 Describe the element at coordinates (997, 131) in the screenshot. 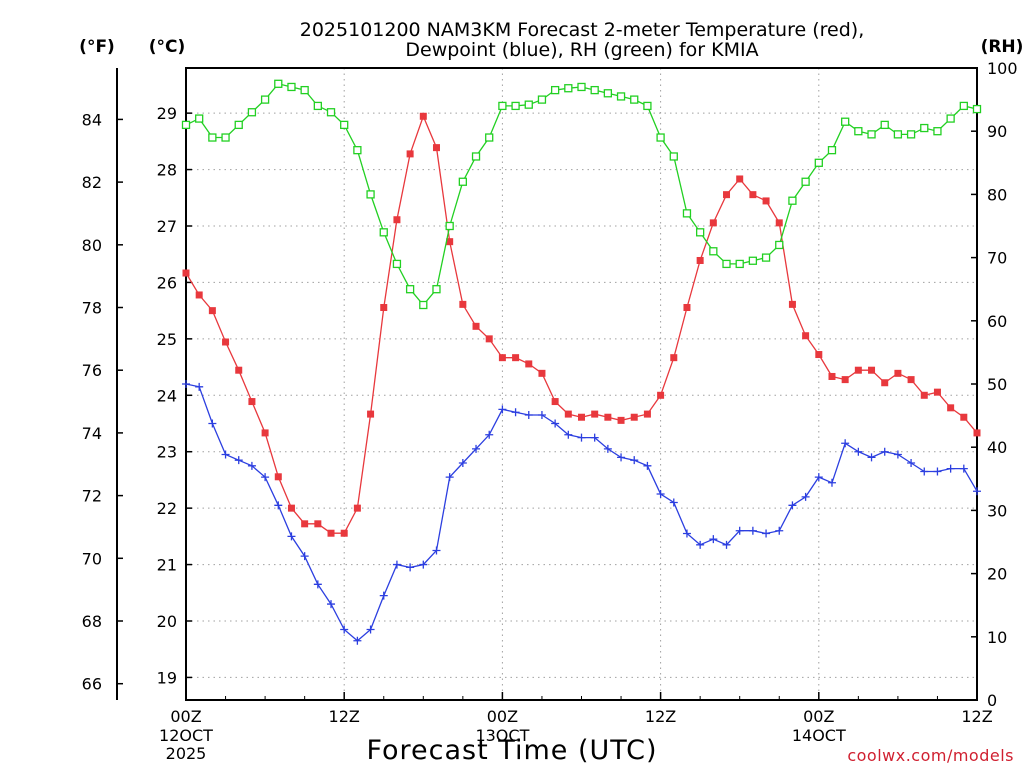

I see `rh-tick-label: 90` at that location.